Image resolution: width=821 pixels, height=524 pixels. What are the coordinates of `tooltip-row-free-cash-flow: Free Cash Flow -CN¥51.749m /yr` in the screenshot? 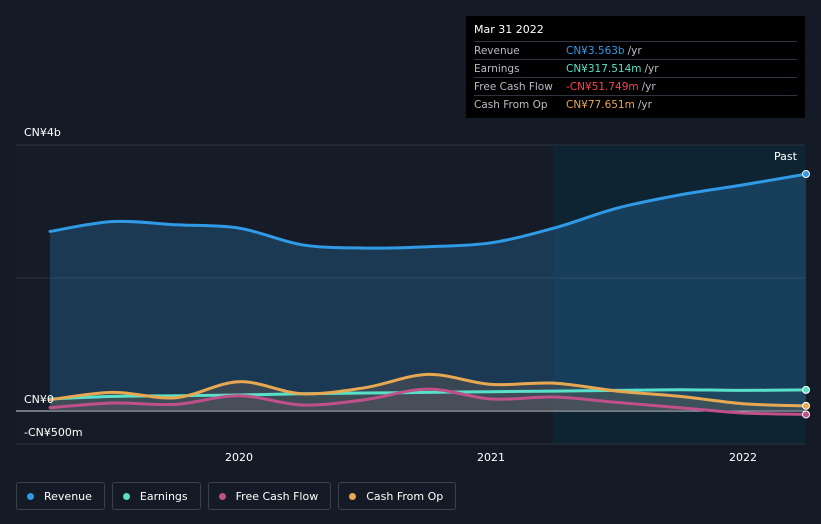 It's located at (635, 86).